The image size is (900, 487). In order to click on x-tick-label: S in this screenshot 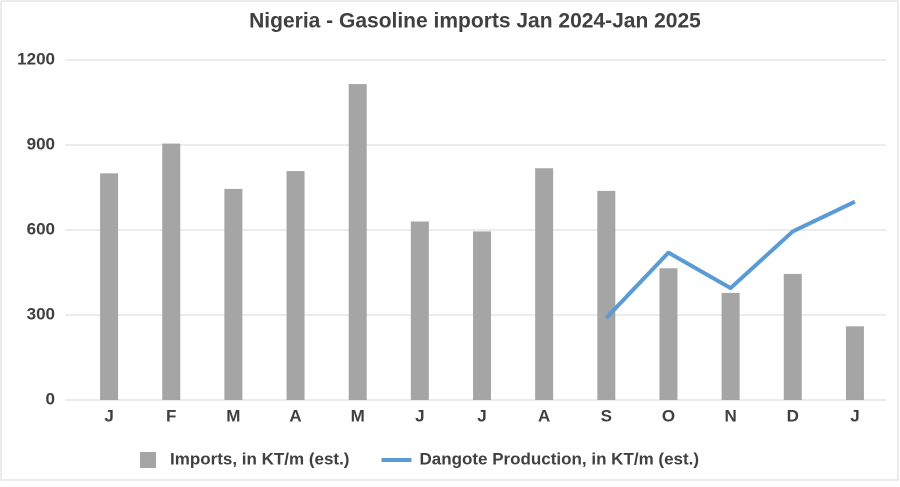, I will do `click(606, 415)`.